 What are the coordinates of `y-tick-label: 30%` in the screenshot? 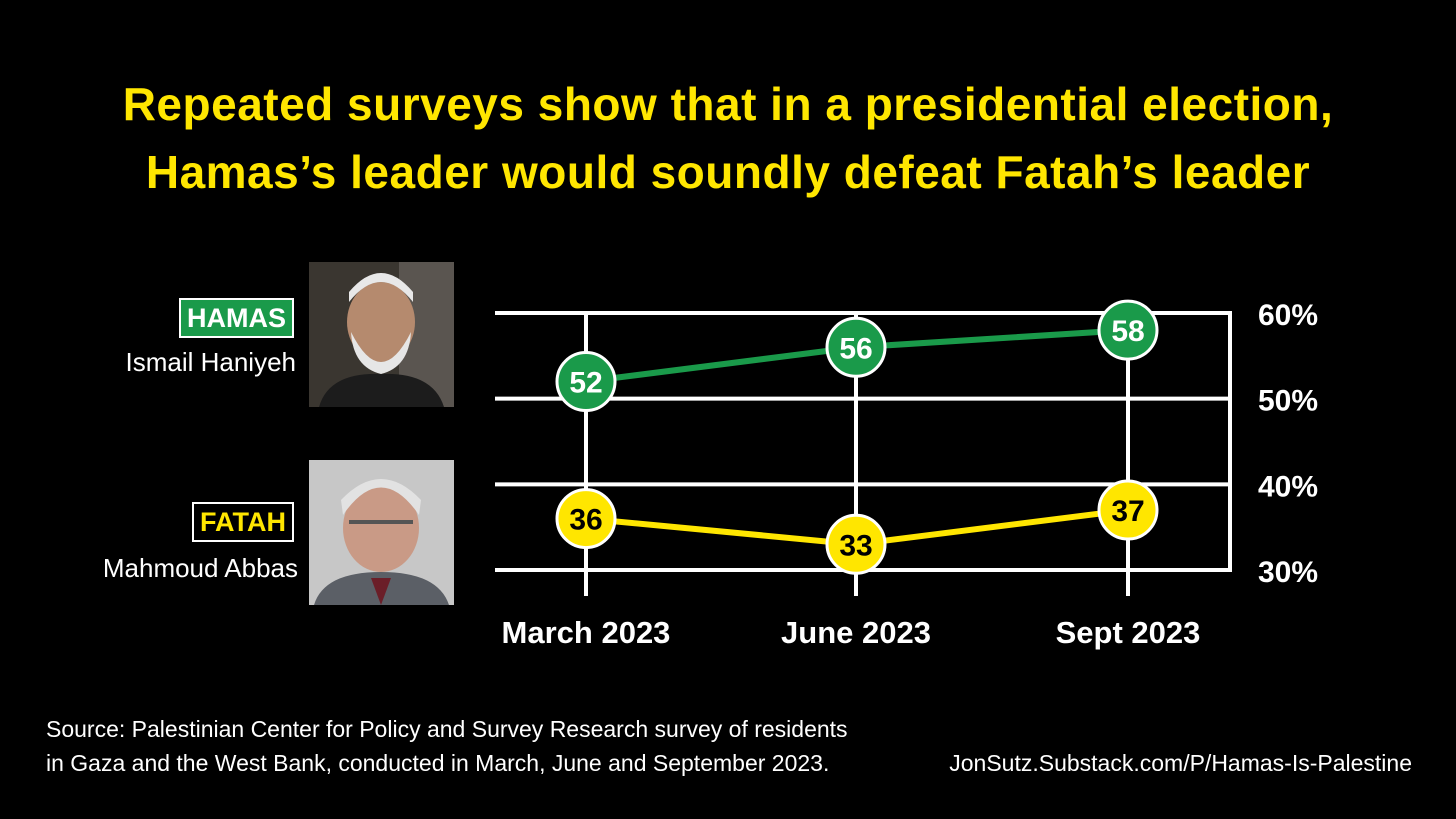 It's located at (1288, 572).